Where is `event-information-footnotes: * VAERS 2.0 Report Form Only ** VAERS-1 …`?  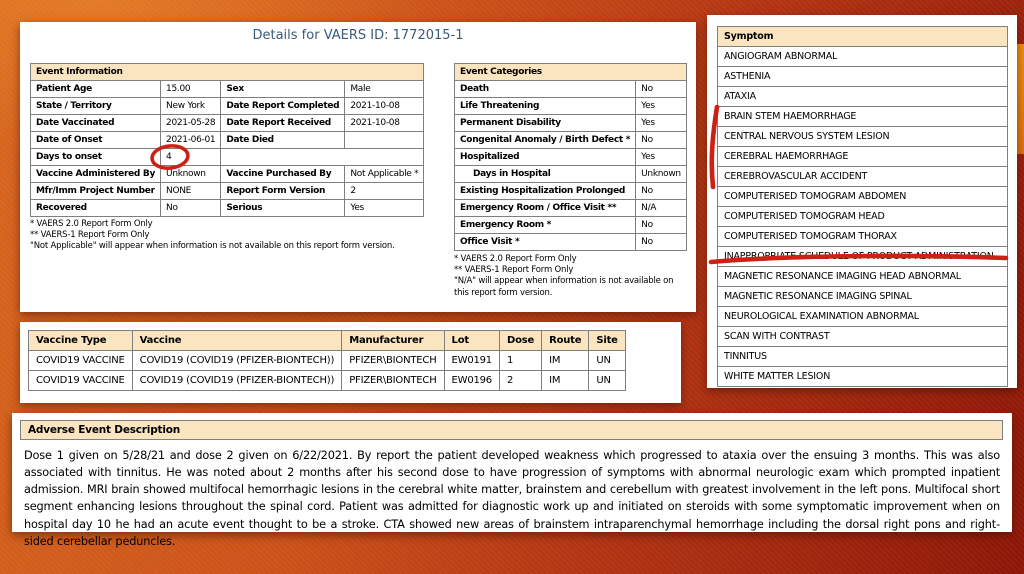 event-information-footnotes: * VAERS 2.0 Report Form Only ** VAERS-1 … is located at coordinates (212, 236).